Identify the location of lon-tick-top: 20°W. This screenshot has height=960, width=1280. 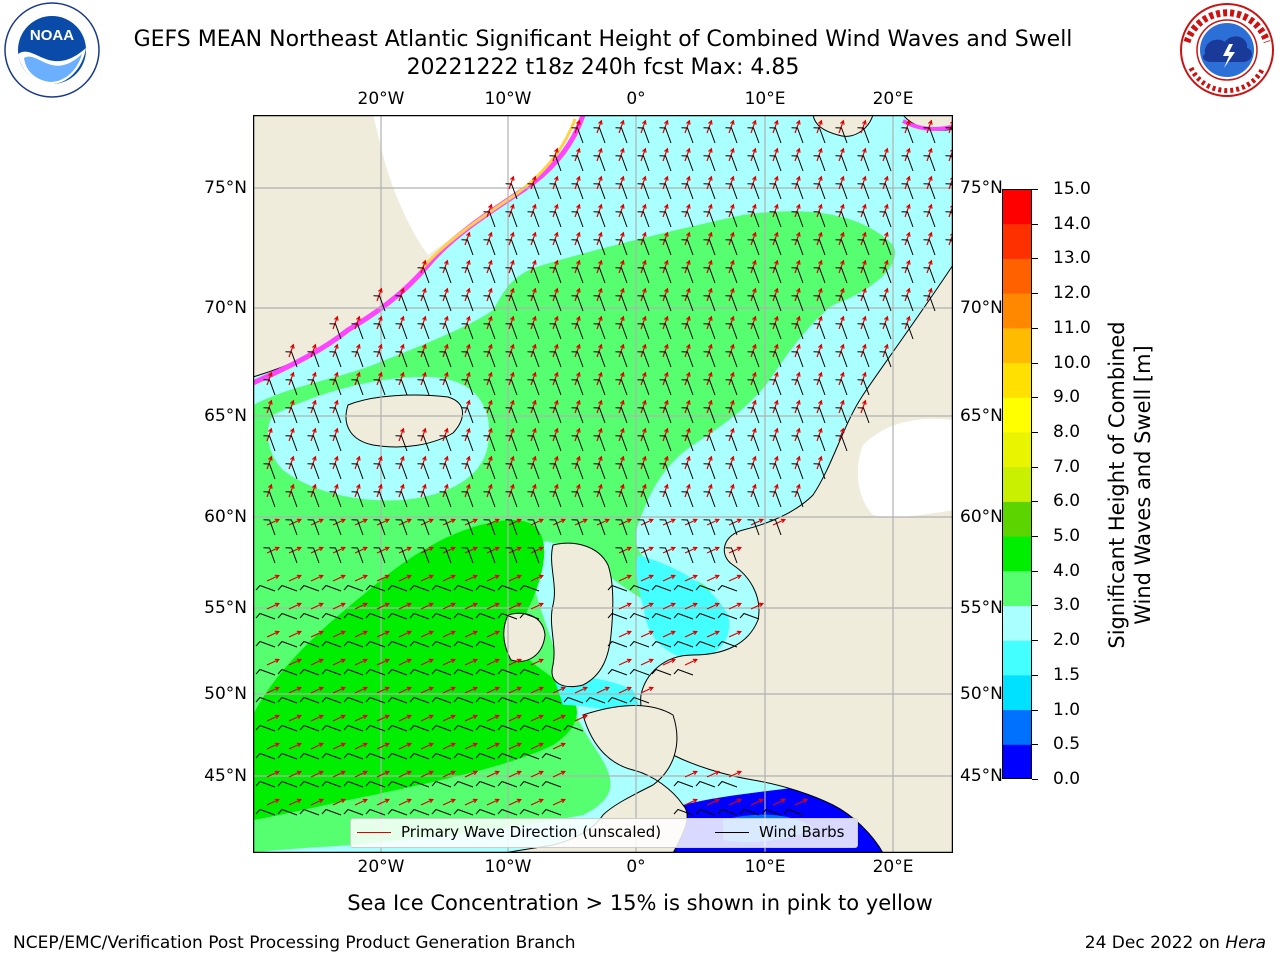
(381, 99).